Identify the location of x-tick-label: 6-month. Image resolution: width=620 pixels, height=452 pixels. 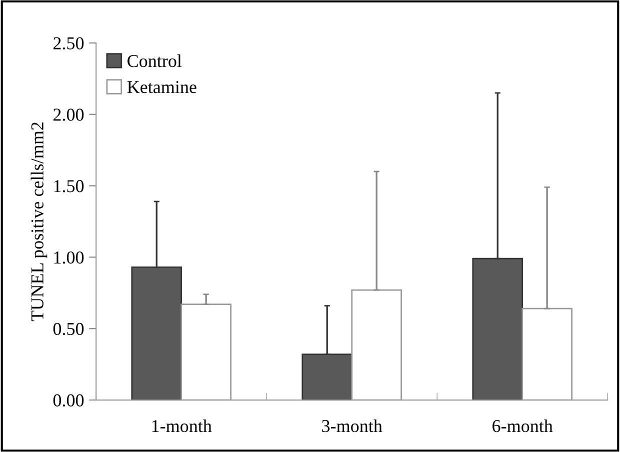
(522, 425).